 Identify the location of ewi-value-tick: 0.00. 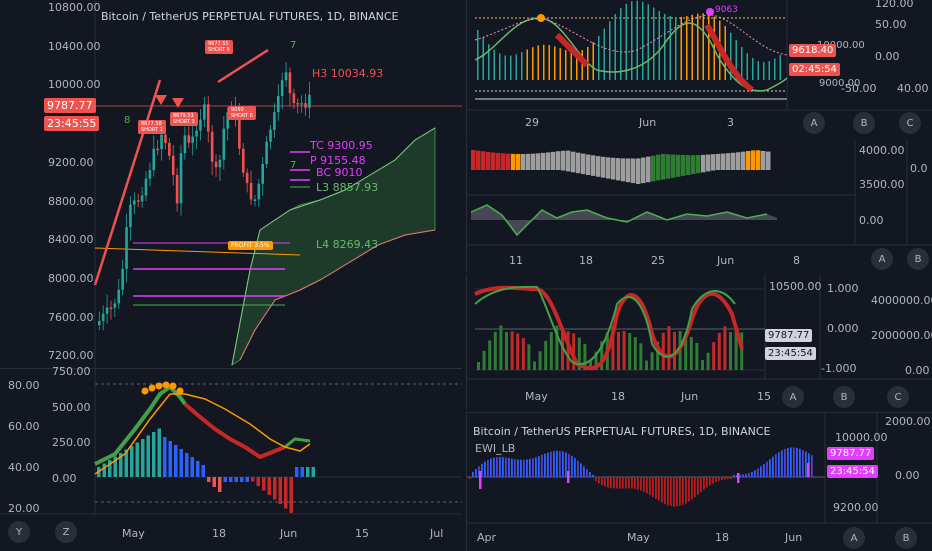
(907, 475).